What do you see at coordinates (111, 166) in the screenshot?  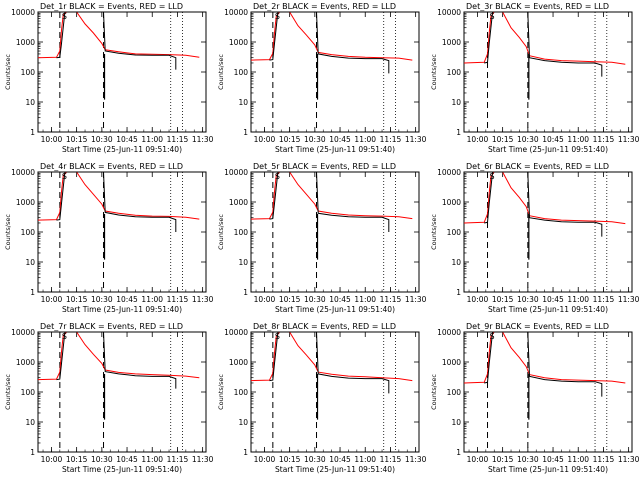 I see `chart-title: Det_4r BLACK = Events, RED = LLD` at bounding box center [111, 166].